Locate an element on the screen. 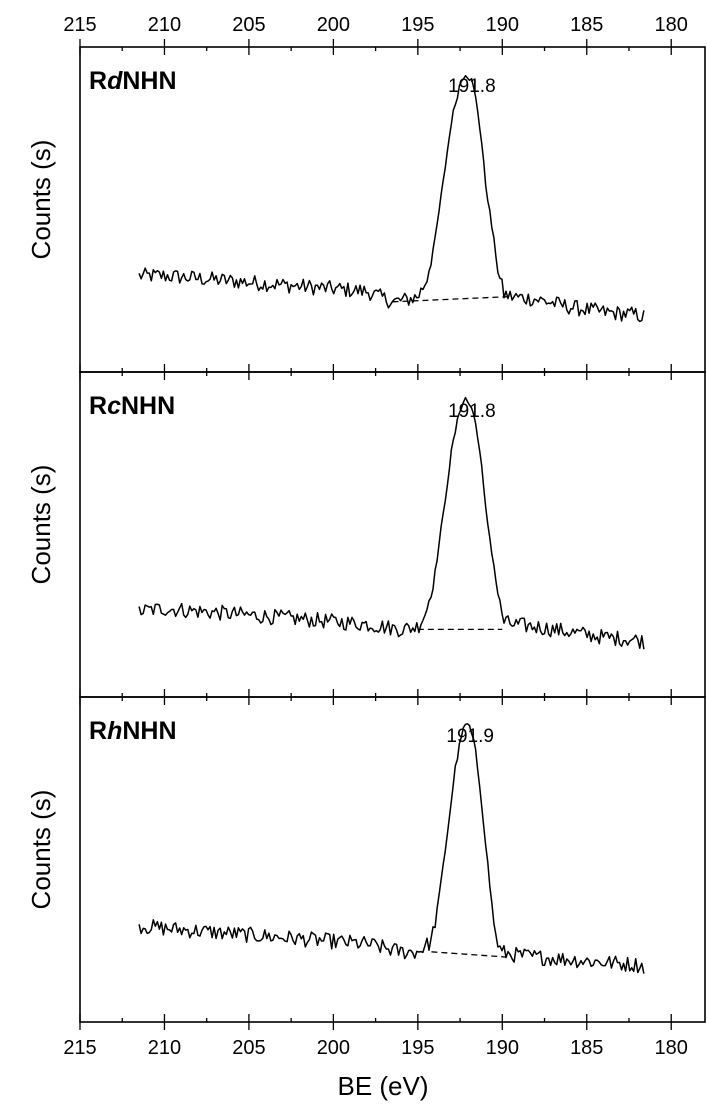 This screenshot has width=707, height=1113. panel-label-2: RcNHN is located at coordinates (132, 406).